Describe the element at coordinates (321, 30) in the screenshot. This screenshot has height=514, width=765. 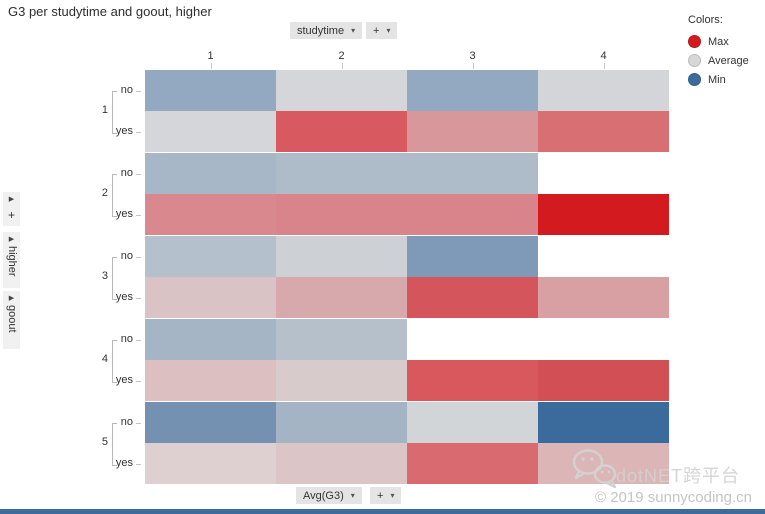
I see `column-field-label: studytime` at that location.